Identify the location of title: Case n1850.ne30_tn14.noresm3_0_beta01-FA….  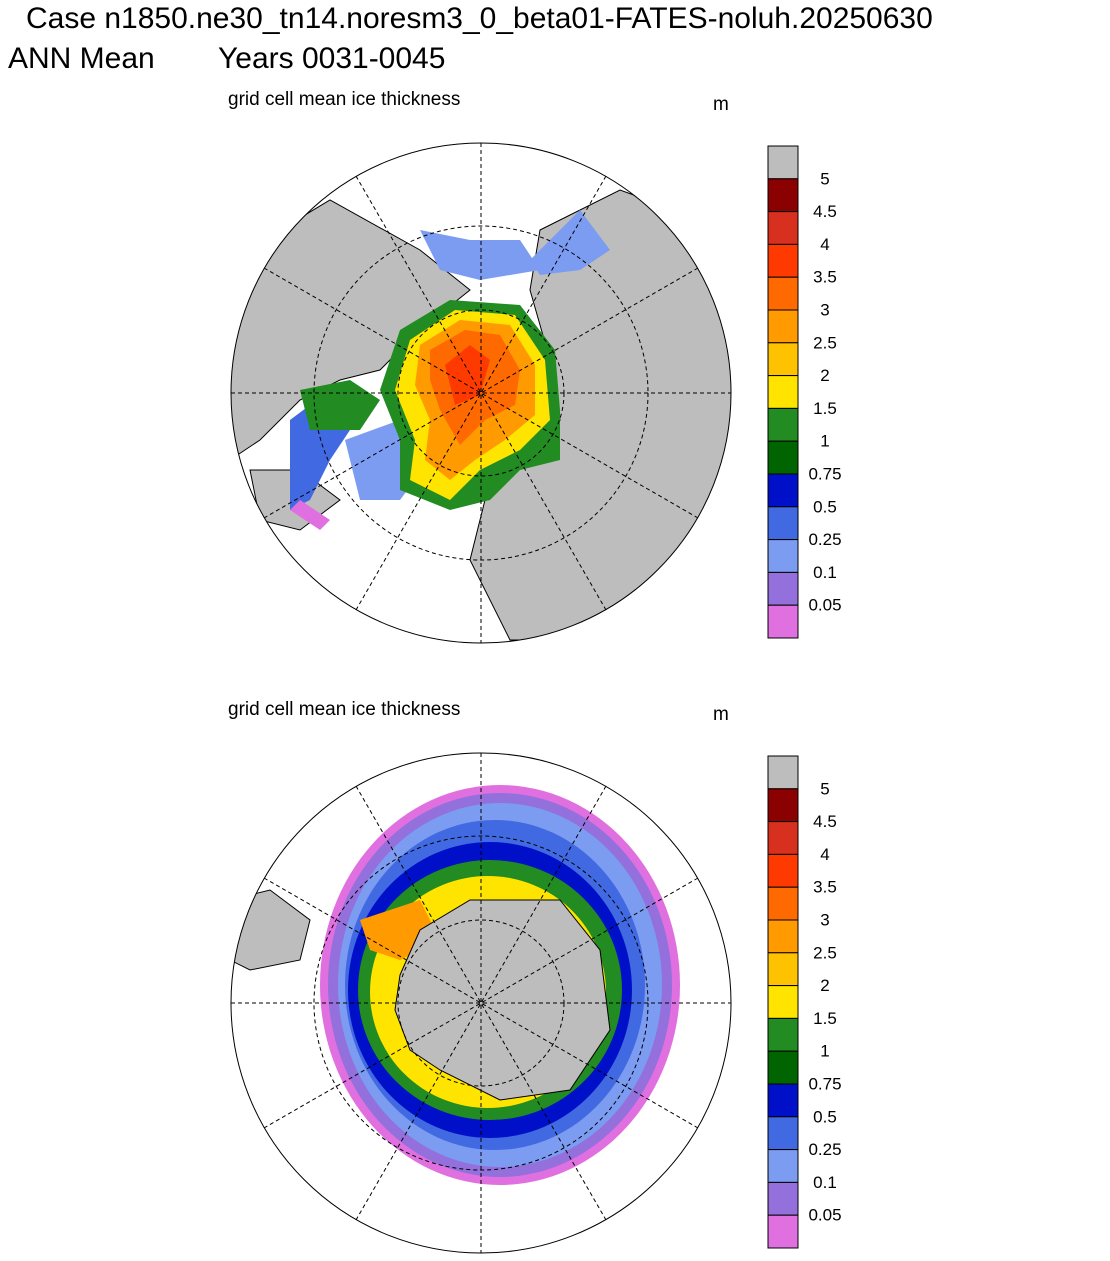
(479, 18).